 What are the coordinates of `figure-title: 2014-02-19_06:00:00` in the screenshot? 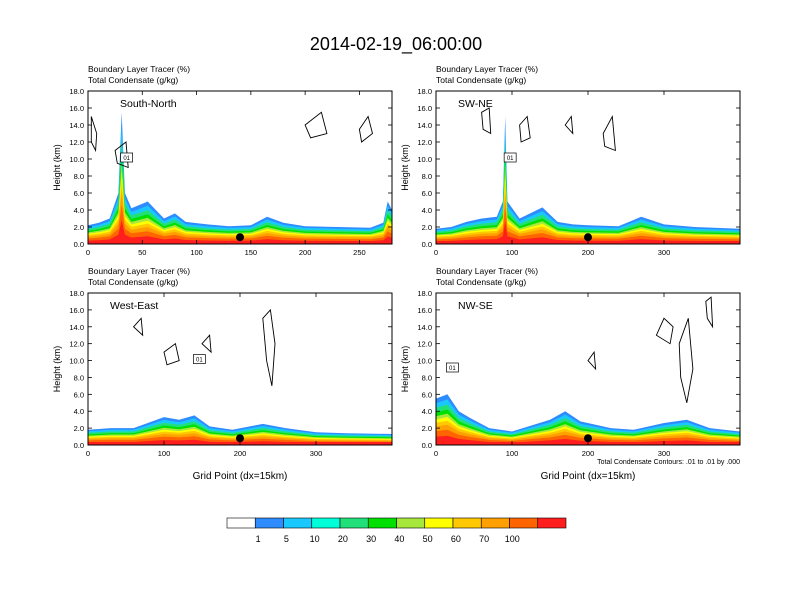 It's located at (396, 44).